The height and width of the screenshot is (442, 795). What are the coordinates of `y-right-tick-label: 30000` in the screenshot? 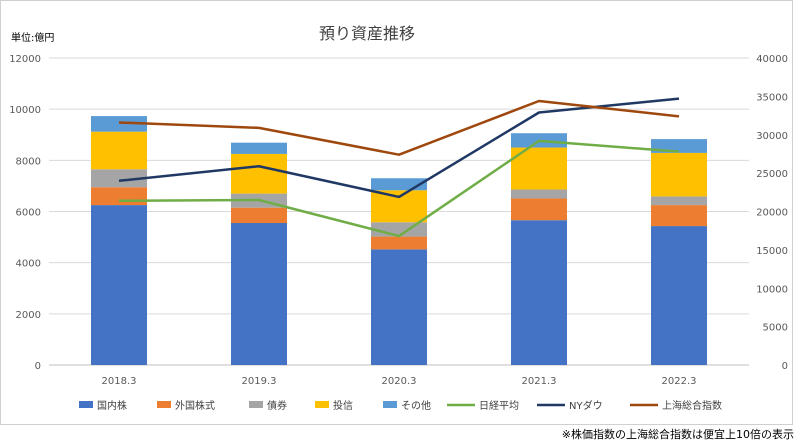 It's located at (772, 136).